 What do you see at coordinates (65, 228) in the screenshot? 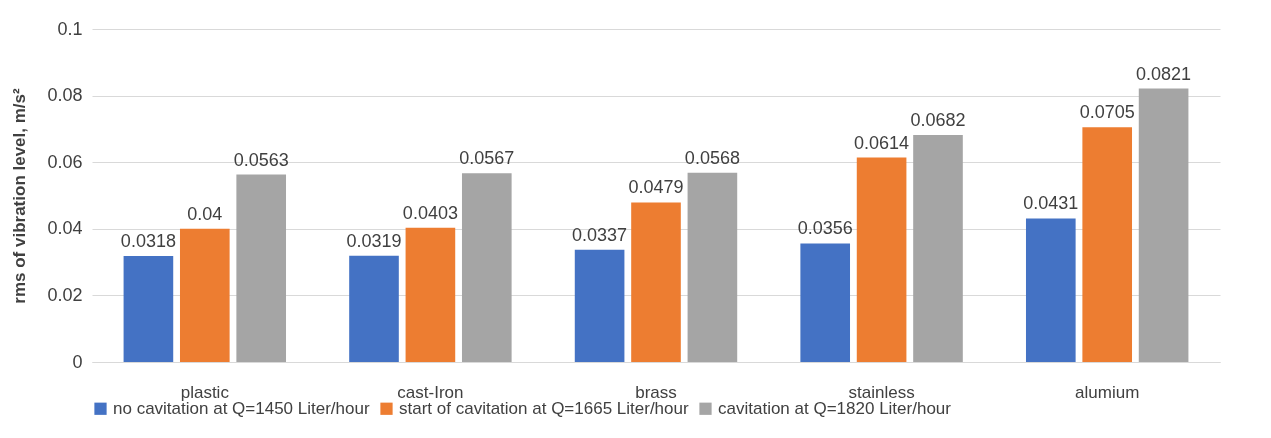
I see `y-tick-label: 0.04` at bounding box center [65, 228].